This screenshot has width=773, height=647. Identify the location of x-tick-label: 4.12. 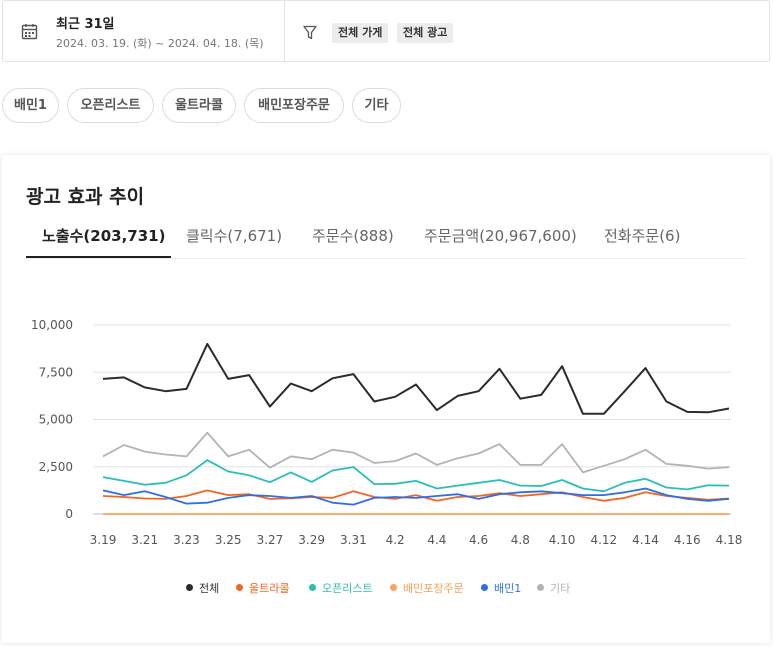
(603, 540).